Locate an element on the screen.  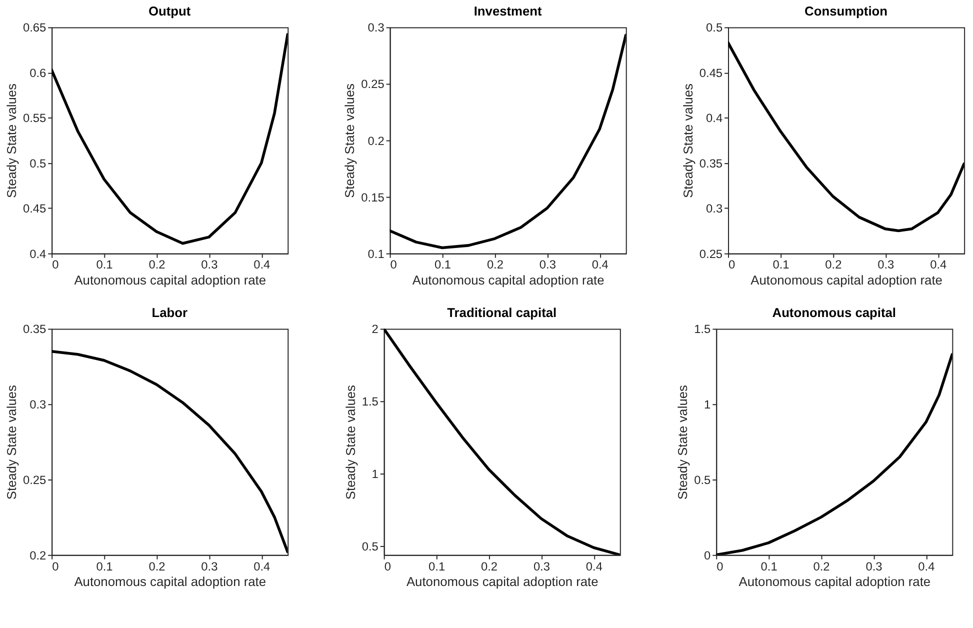
y-tick-label: 0.1 is located at coordinates (376, 253).